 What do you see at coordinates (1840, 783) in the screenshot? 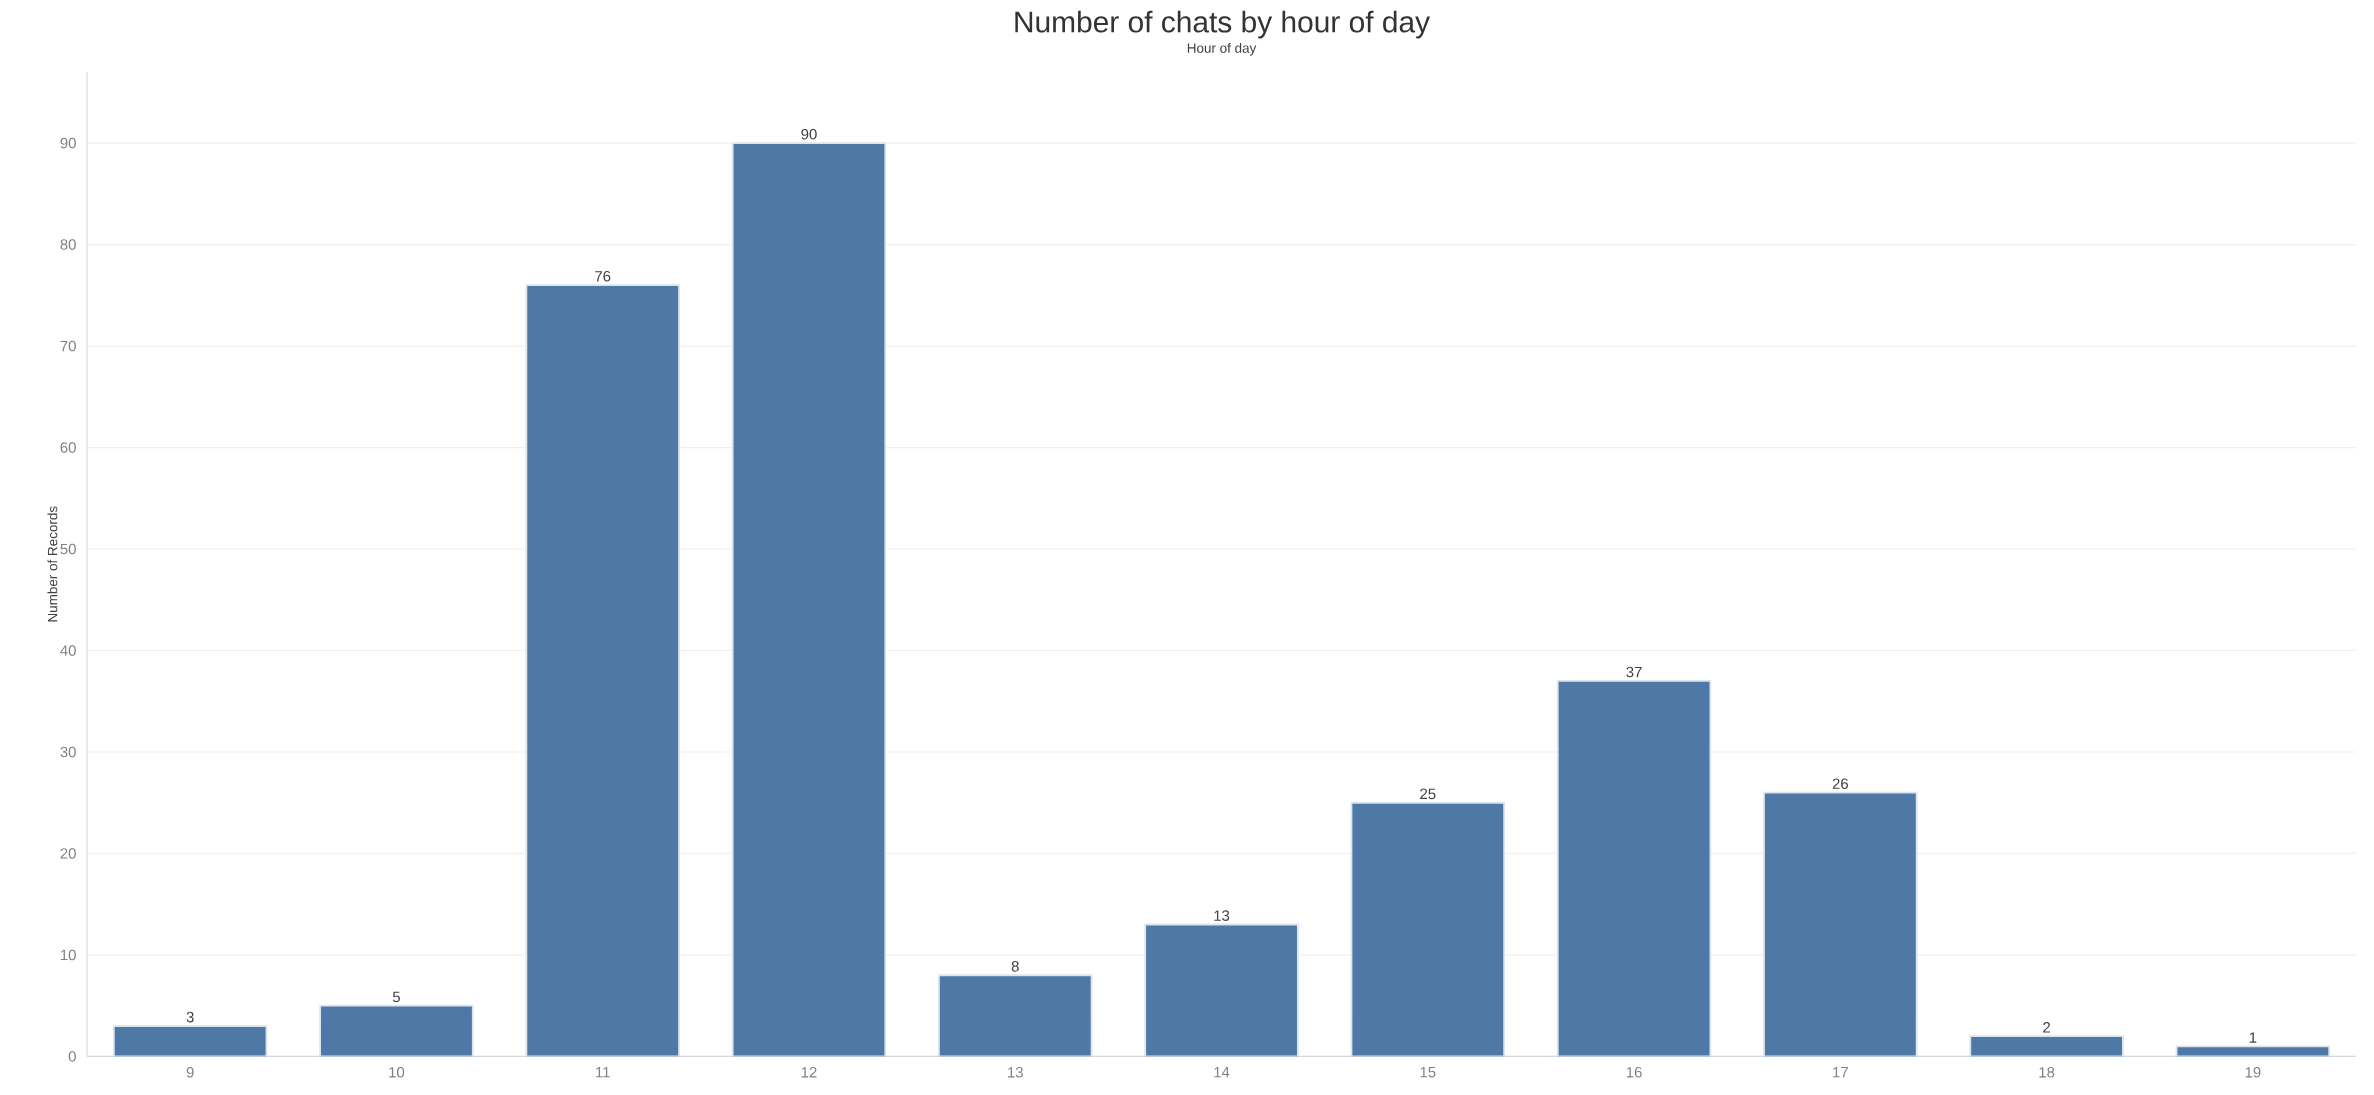
I see `data-label: 26` at bounding box center [1840, 783].